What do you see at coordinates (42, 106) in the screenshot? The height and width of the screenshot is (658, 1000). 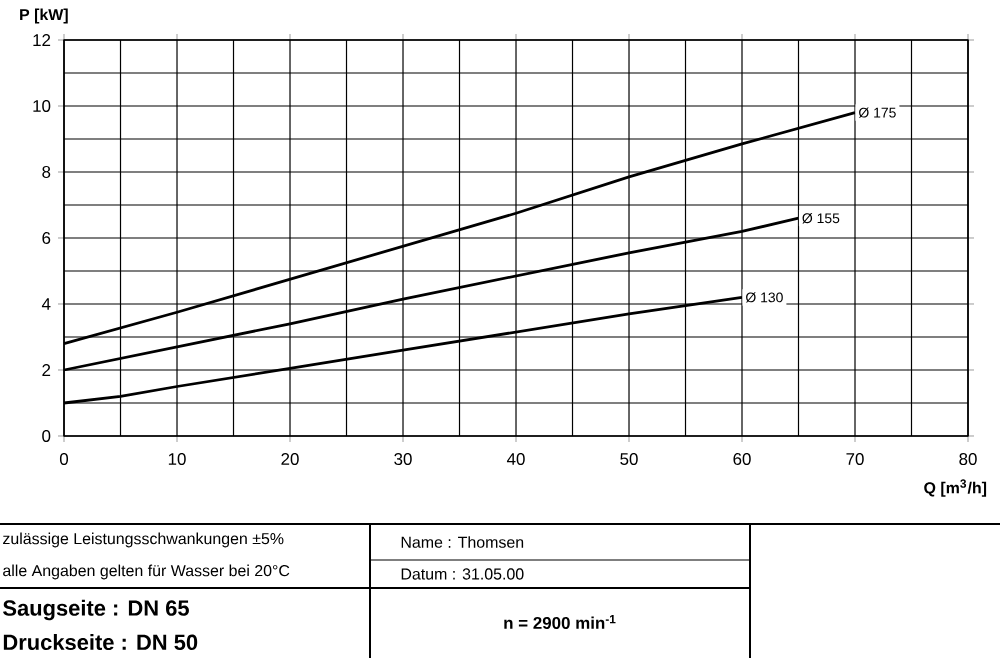 I see `y-tick-label: 10` at bounding box center [42, 106].